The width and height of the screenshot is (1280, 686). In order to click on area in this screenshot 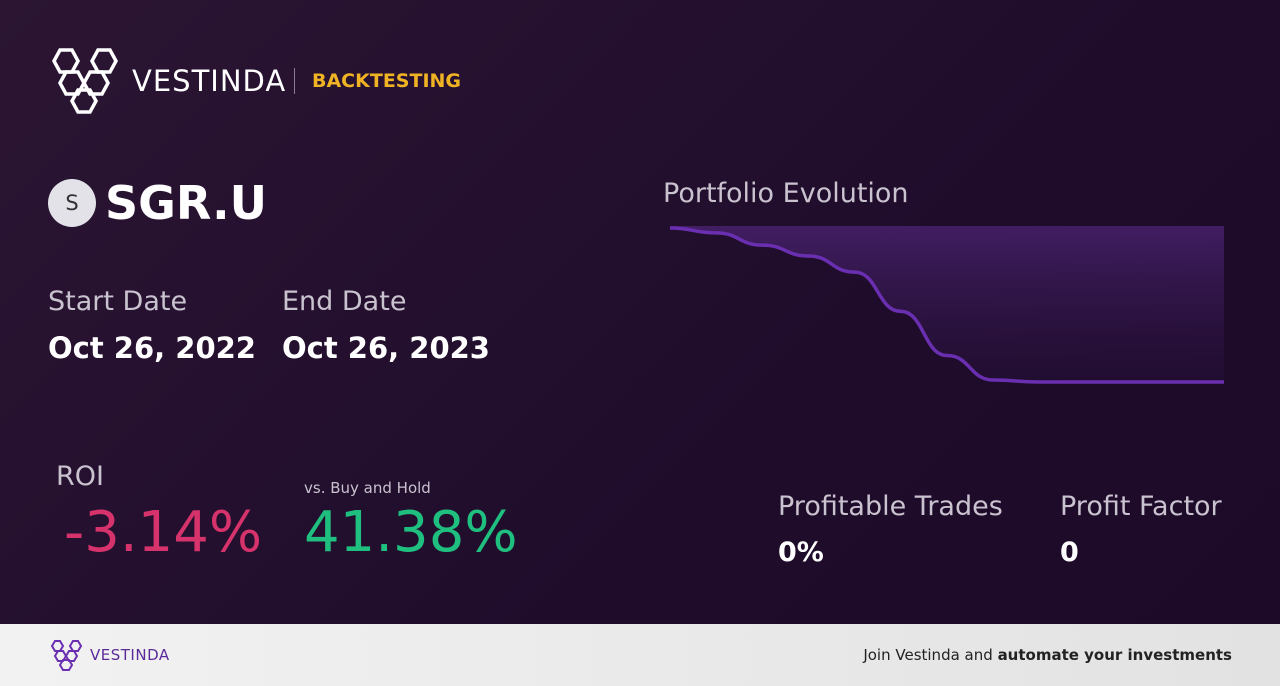, I will do `click(947, 304)`.